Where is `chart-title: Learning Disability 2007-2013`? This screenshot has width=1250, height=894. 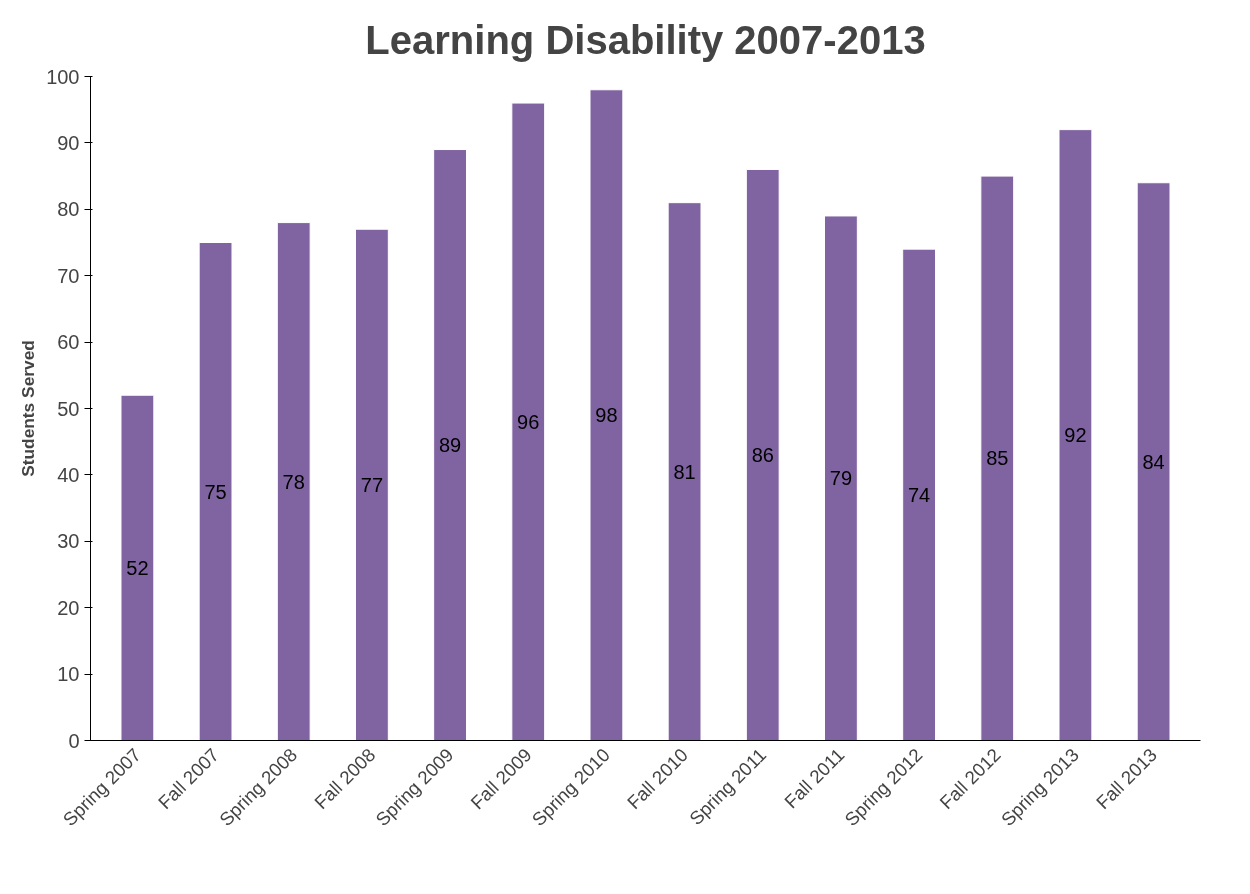
chart-title: Learning Disability 2007-2013 is located at coordinates (645, 39).